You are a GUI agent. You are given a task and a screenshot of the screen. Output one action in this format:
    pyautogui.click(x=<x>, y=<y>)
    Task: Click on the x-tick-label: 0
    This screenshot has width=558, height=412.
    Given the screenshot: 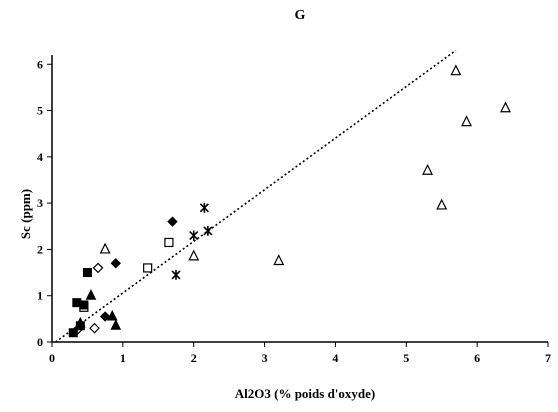 What is the action you would take?
    pyautogui.click(x=52, y=358)
    